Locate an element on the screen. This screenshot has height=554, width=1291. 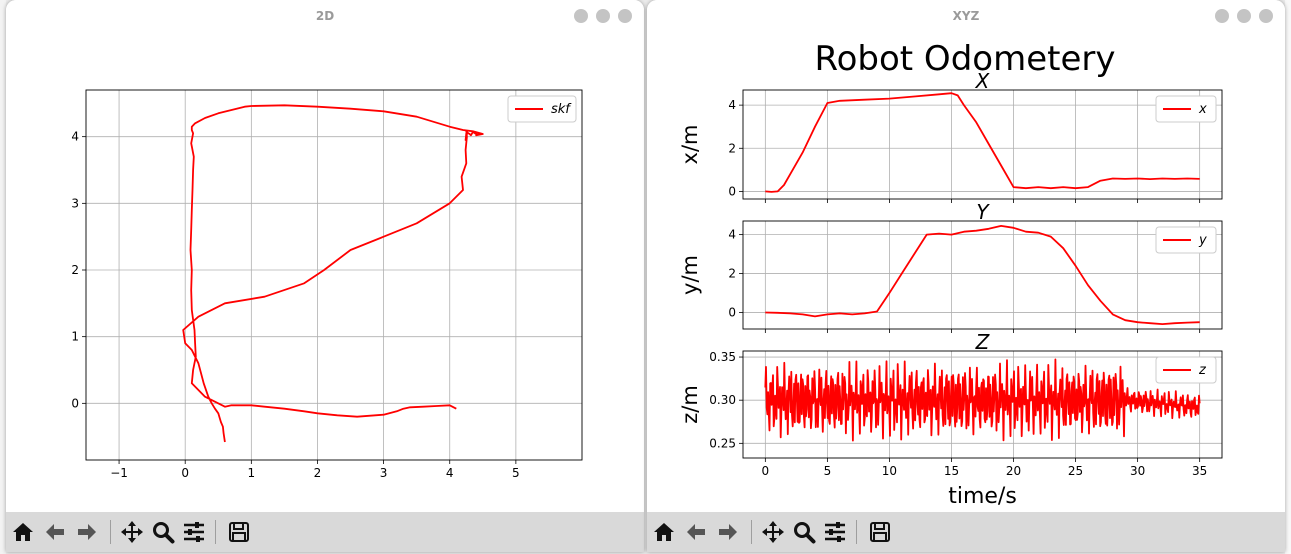
x-tick-label: 20 is located at coordinates (1013, 471).